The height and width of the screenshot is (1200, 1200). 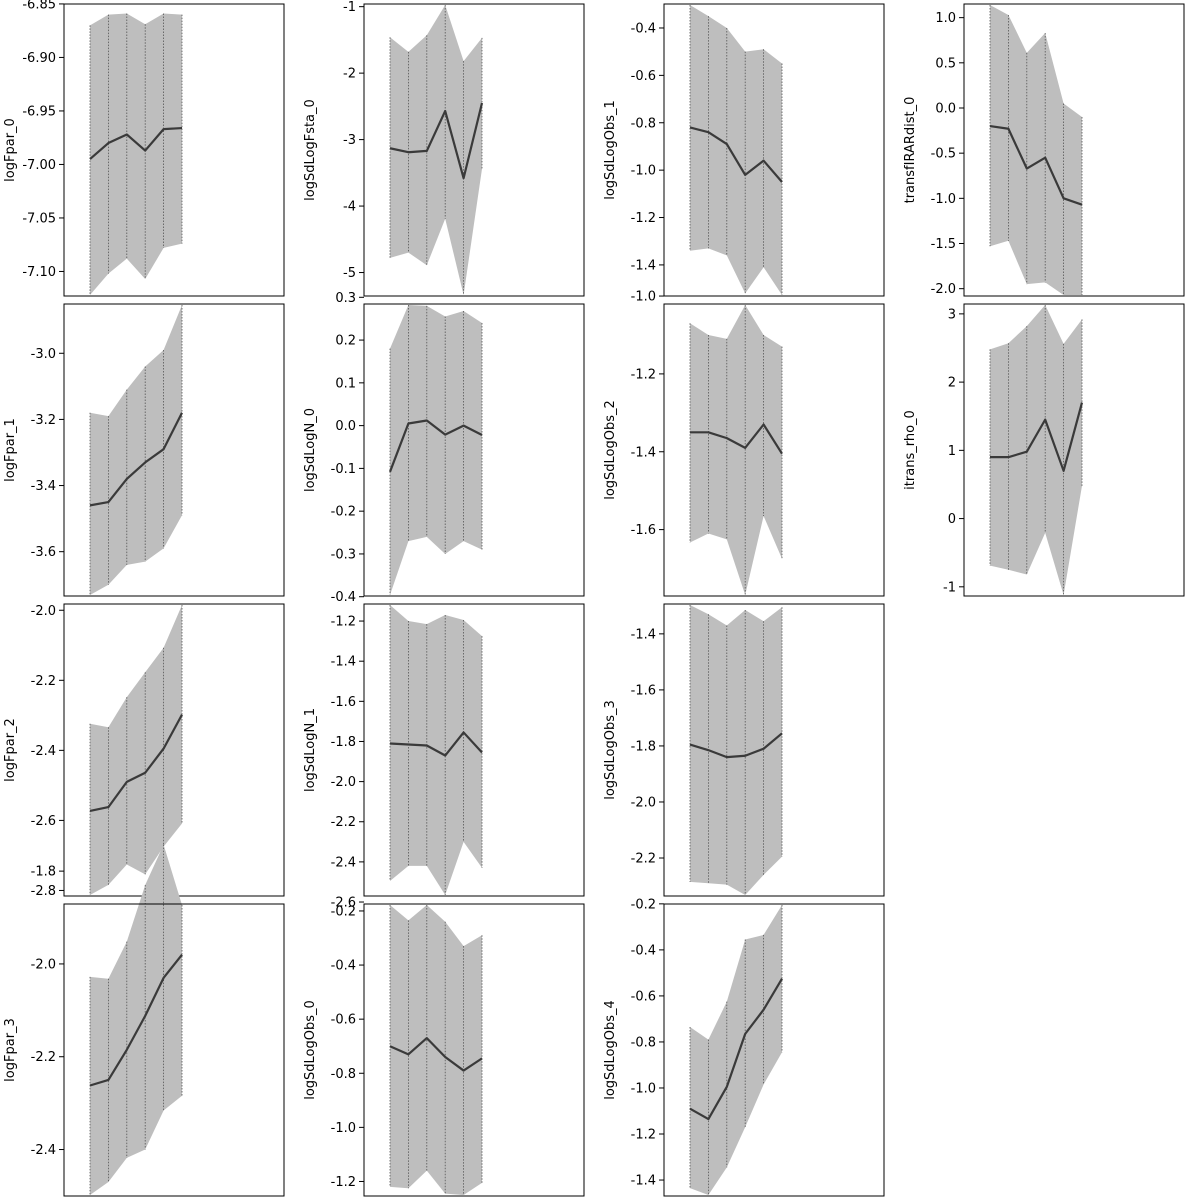 What do you see at coordinates (10, 750) in the screenshot?
I see `y-axis-label: logFpar_2` at bounding box center [10, 750].